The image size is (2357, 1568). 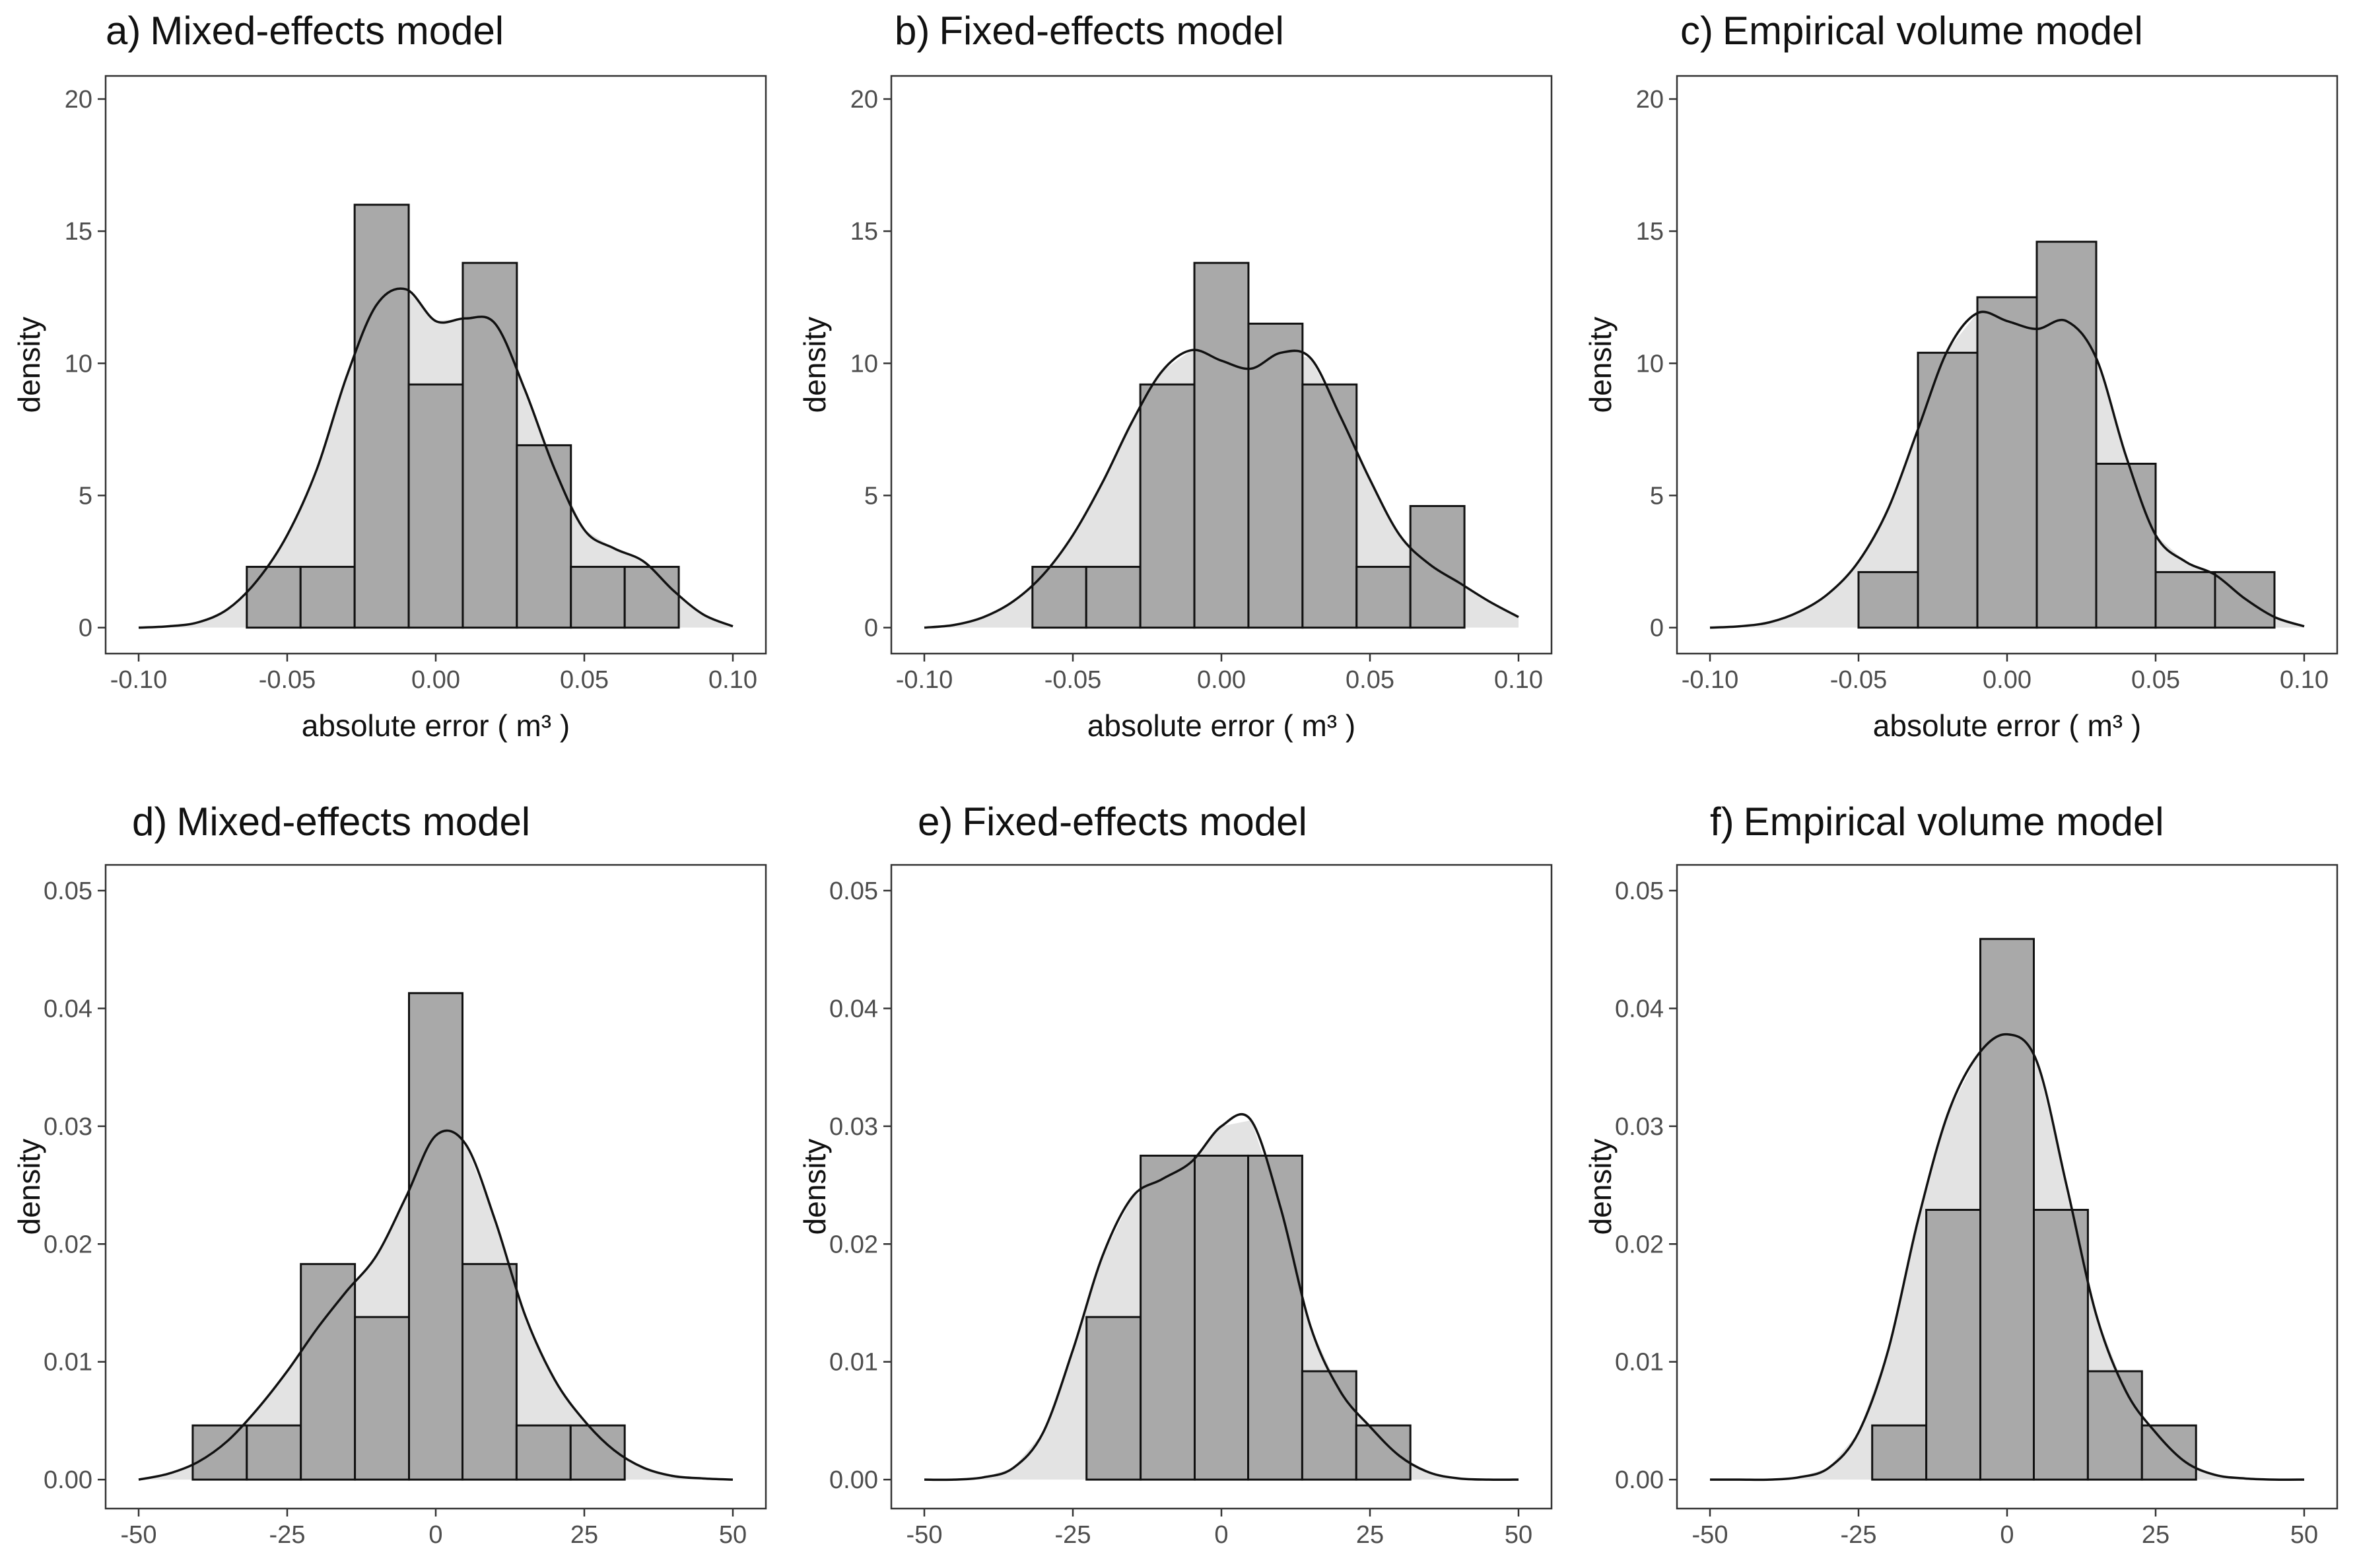 I want to click on y-tick-label-b: 5, so click(x=871, y=496).